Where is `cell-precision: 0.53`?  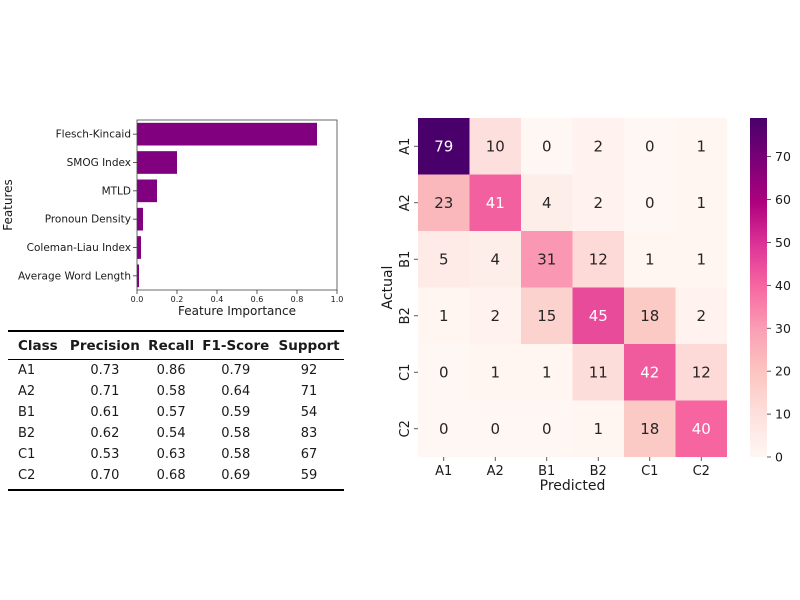 cell-precision: 0.53 is located at coordinates (105, 454).